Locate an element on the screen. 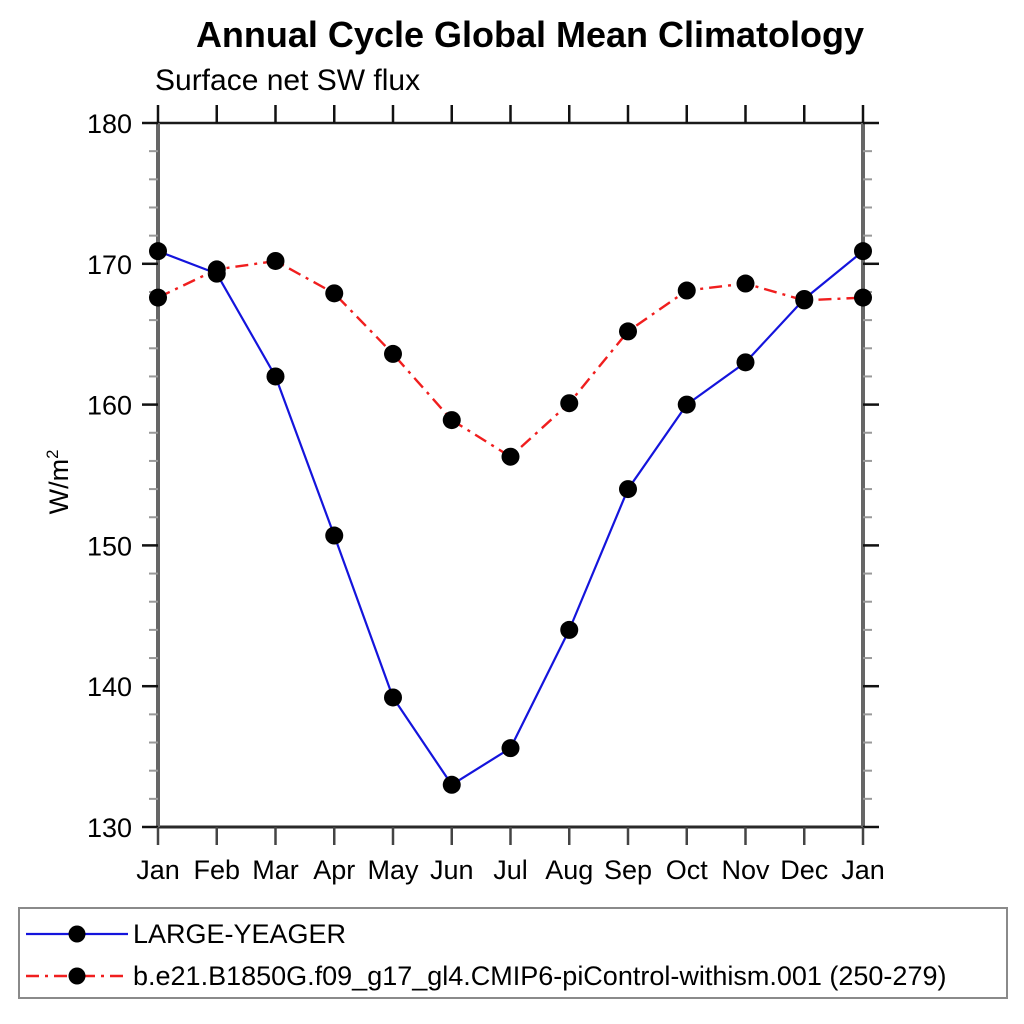 The image size is (1024, 1024). x-tick-label: Jul is located at coordinates (510, 870).